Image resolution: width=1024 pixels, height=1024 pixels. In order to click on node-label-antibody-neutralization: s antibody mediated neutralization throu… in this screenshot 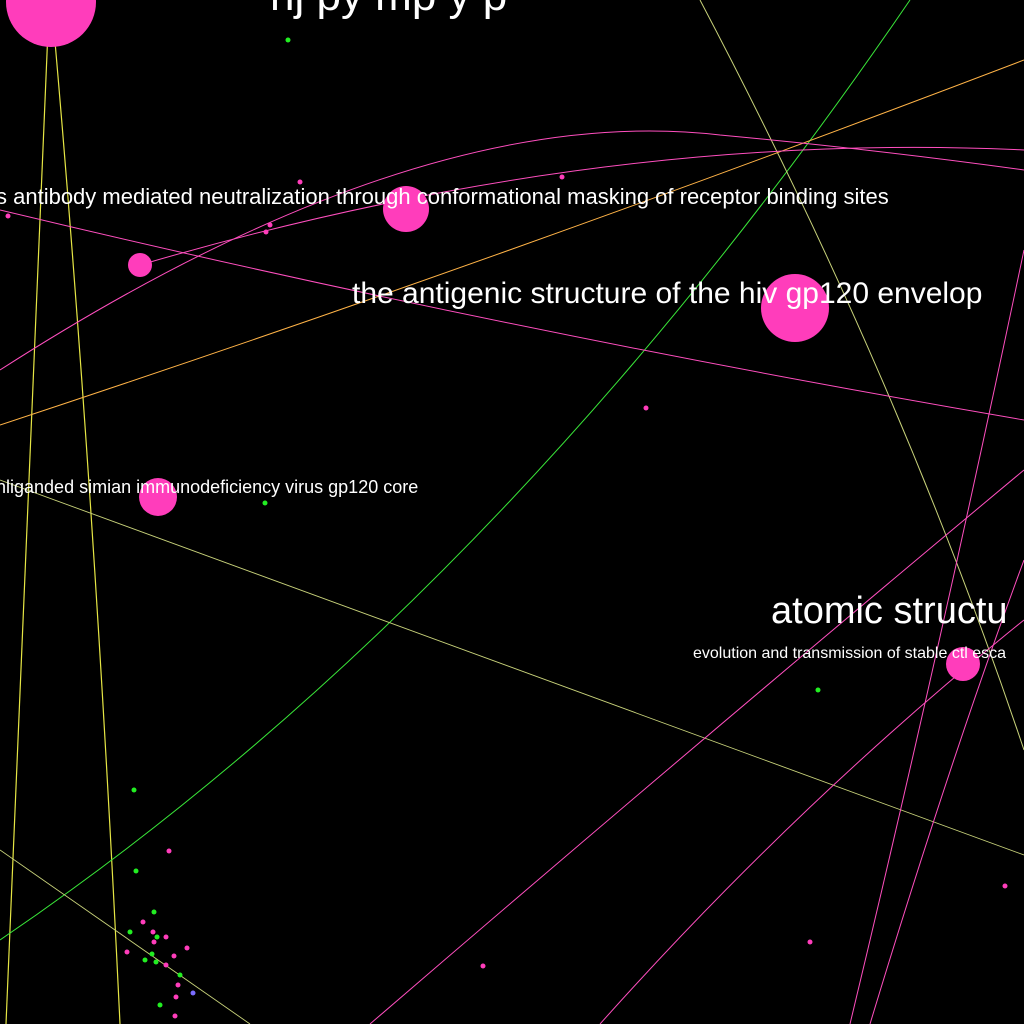, I will do `click(444, 196)`.